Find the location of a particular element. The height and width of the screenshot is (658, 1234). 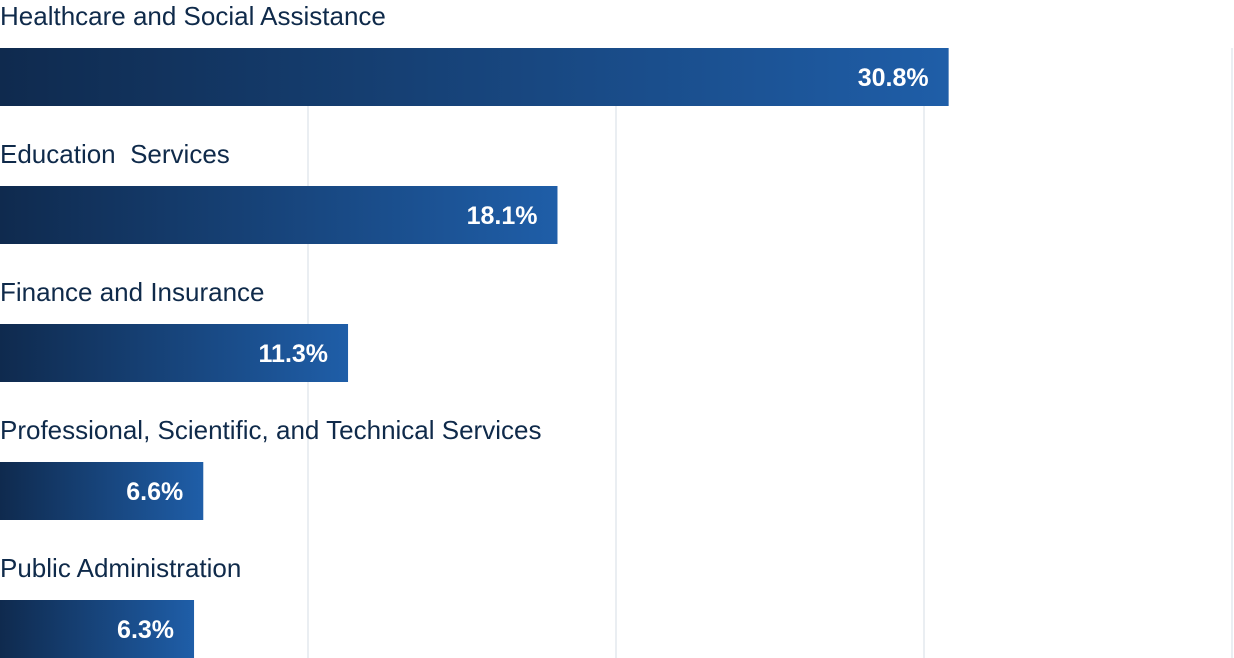

category-label: Education Services is located at coordinates (115, 154).